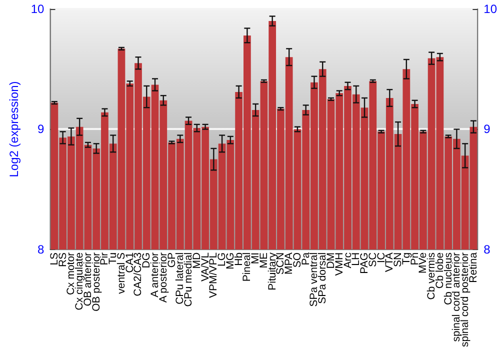 The height and width of the screenshot is (350, 500). Describe the element at coordinates (37, 9) in the screenshot. I see `y-tick-label: 10` at that location.